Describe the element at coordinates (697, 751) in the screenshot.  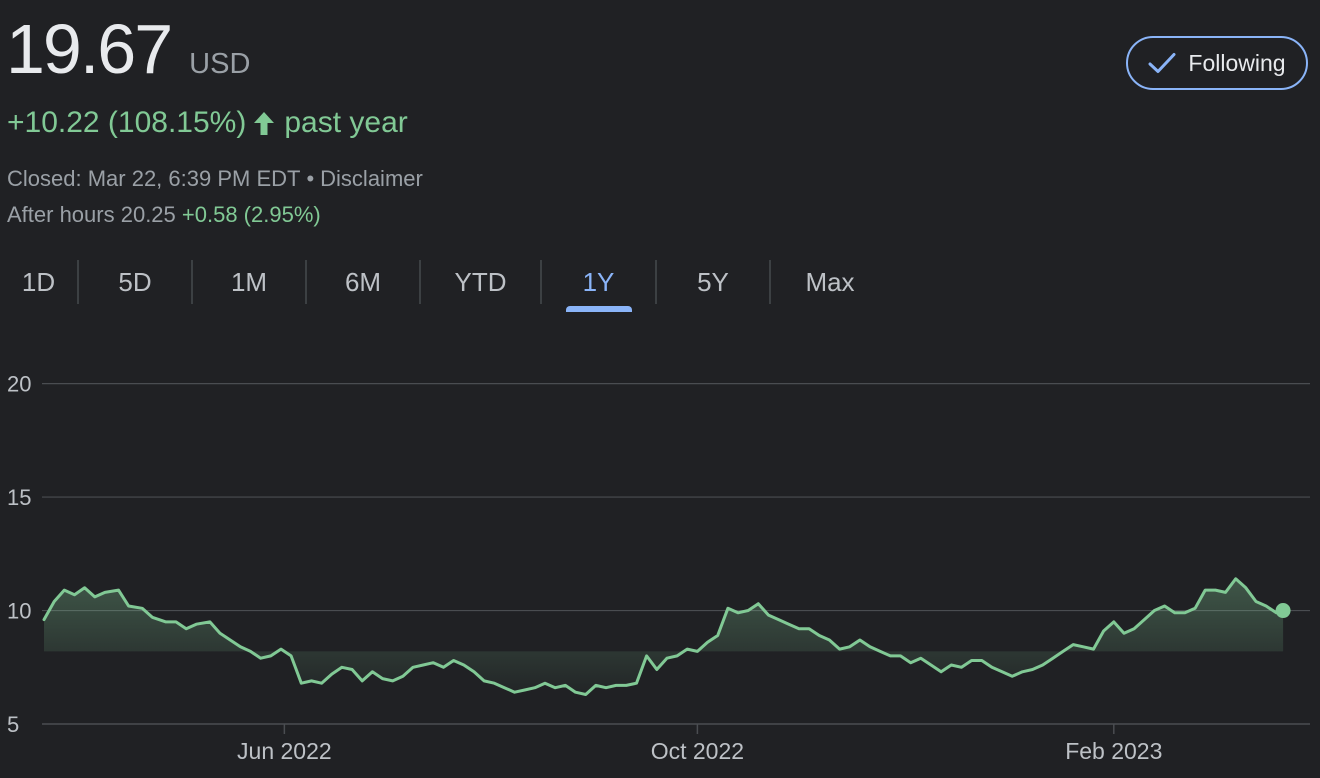
I see `x-tick-label: Oct 2022` at that location.